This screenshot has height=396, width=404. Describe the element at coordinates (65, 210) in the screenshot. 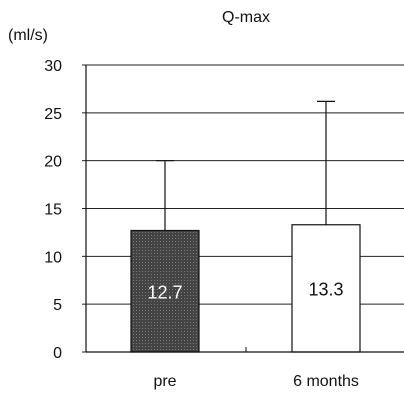

I see `y-axis-ticks: 0 5 10 15 20 25 30` at that location.